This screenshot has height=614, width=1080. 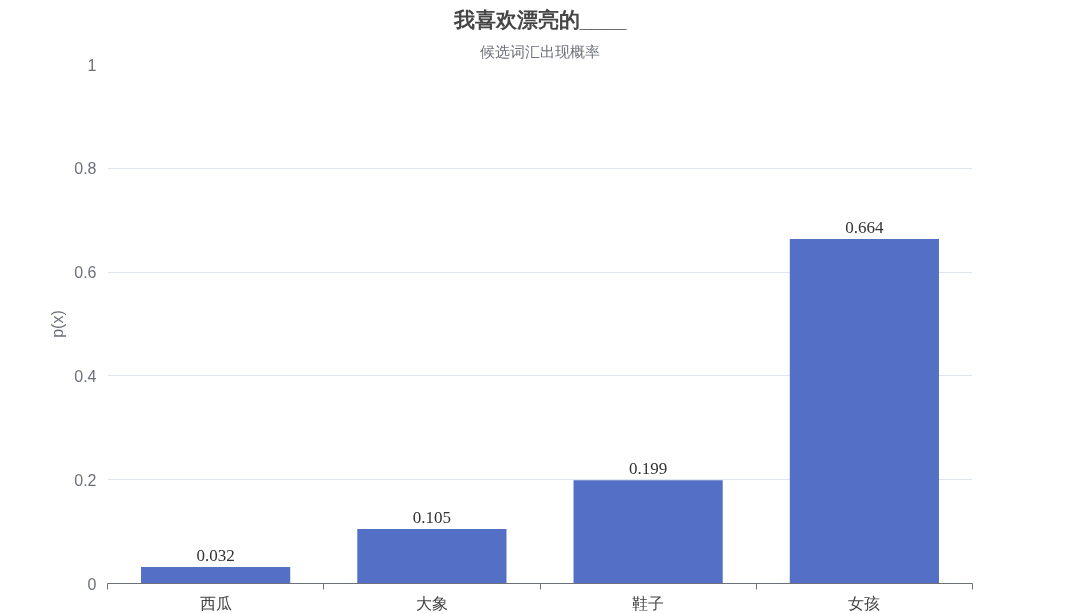 What do you see at coordinates (92, 65) in the screenshot?
I see `y-tick-label: 1` at bounding box center [92, 65].